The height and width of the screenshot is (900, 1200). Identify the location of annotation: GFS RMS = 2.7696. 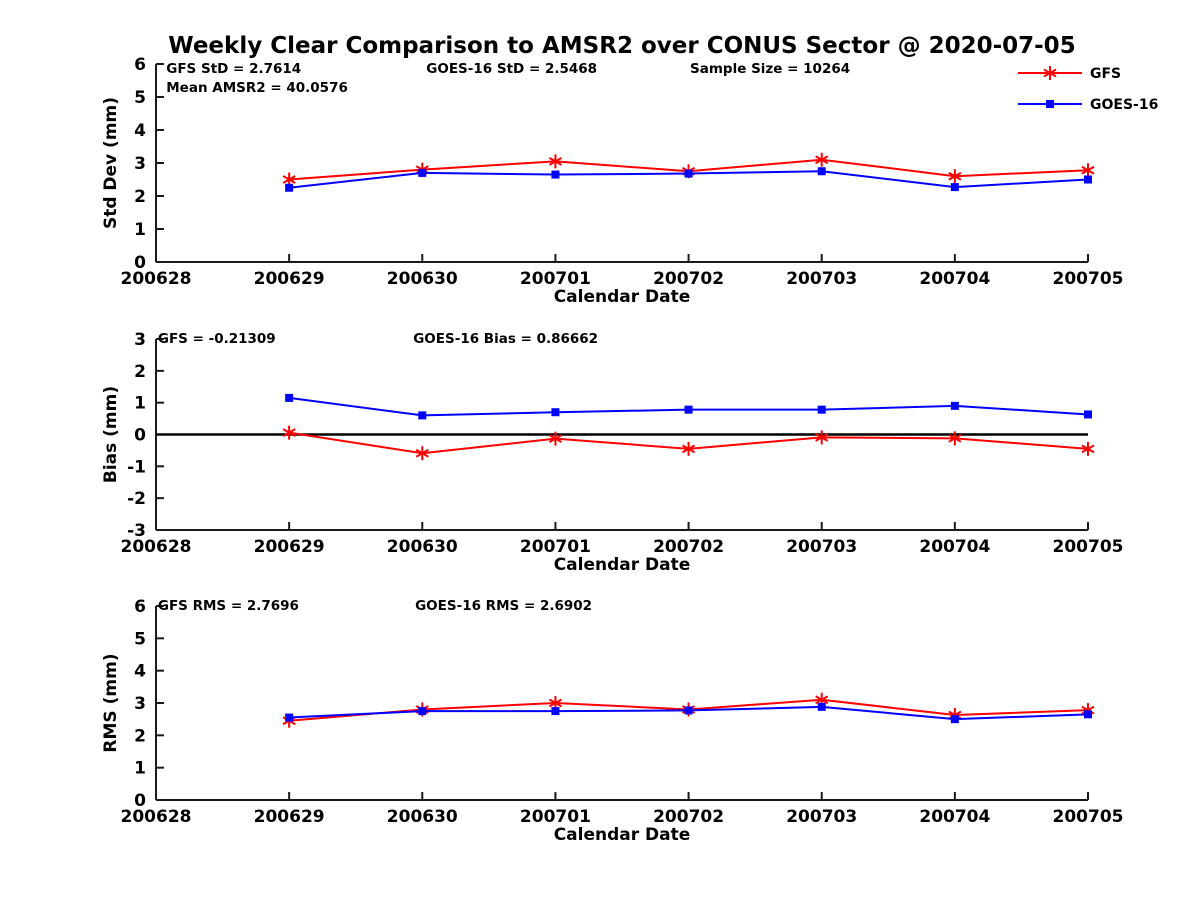
(228, 606).